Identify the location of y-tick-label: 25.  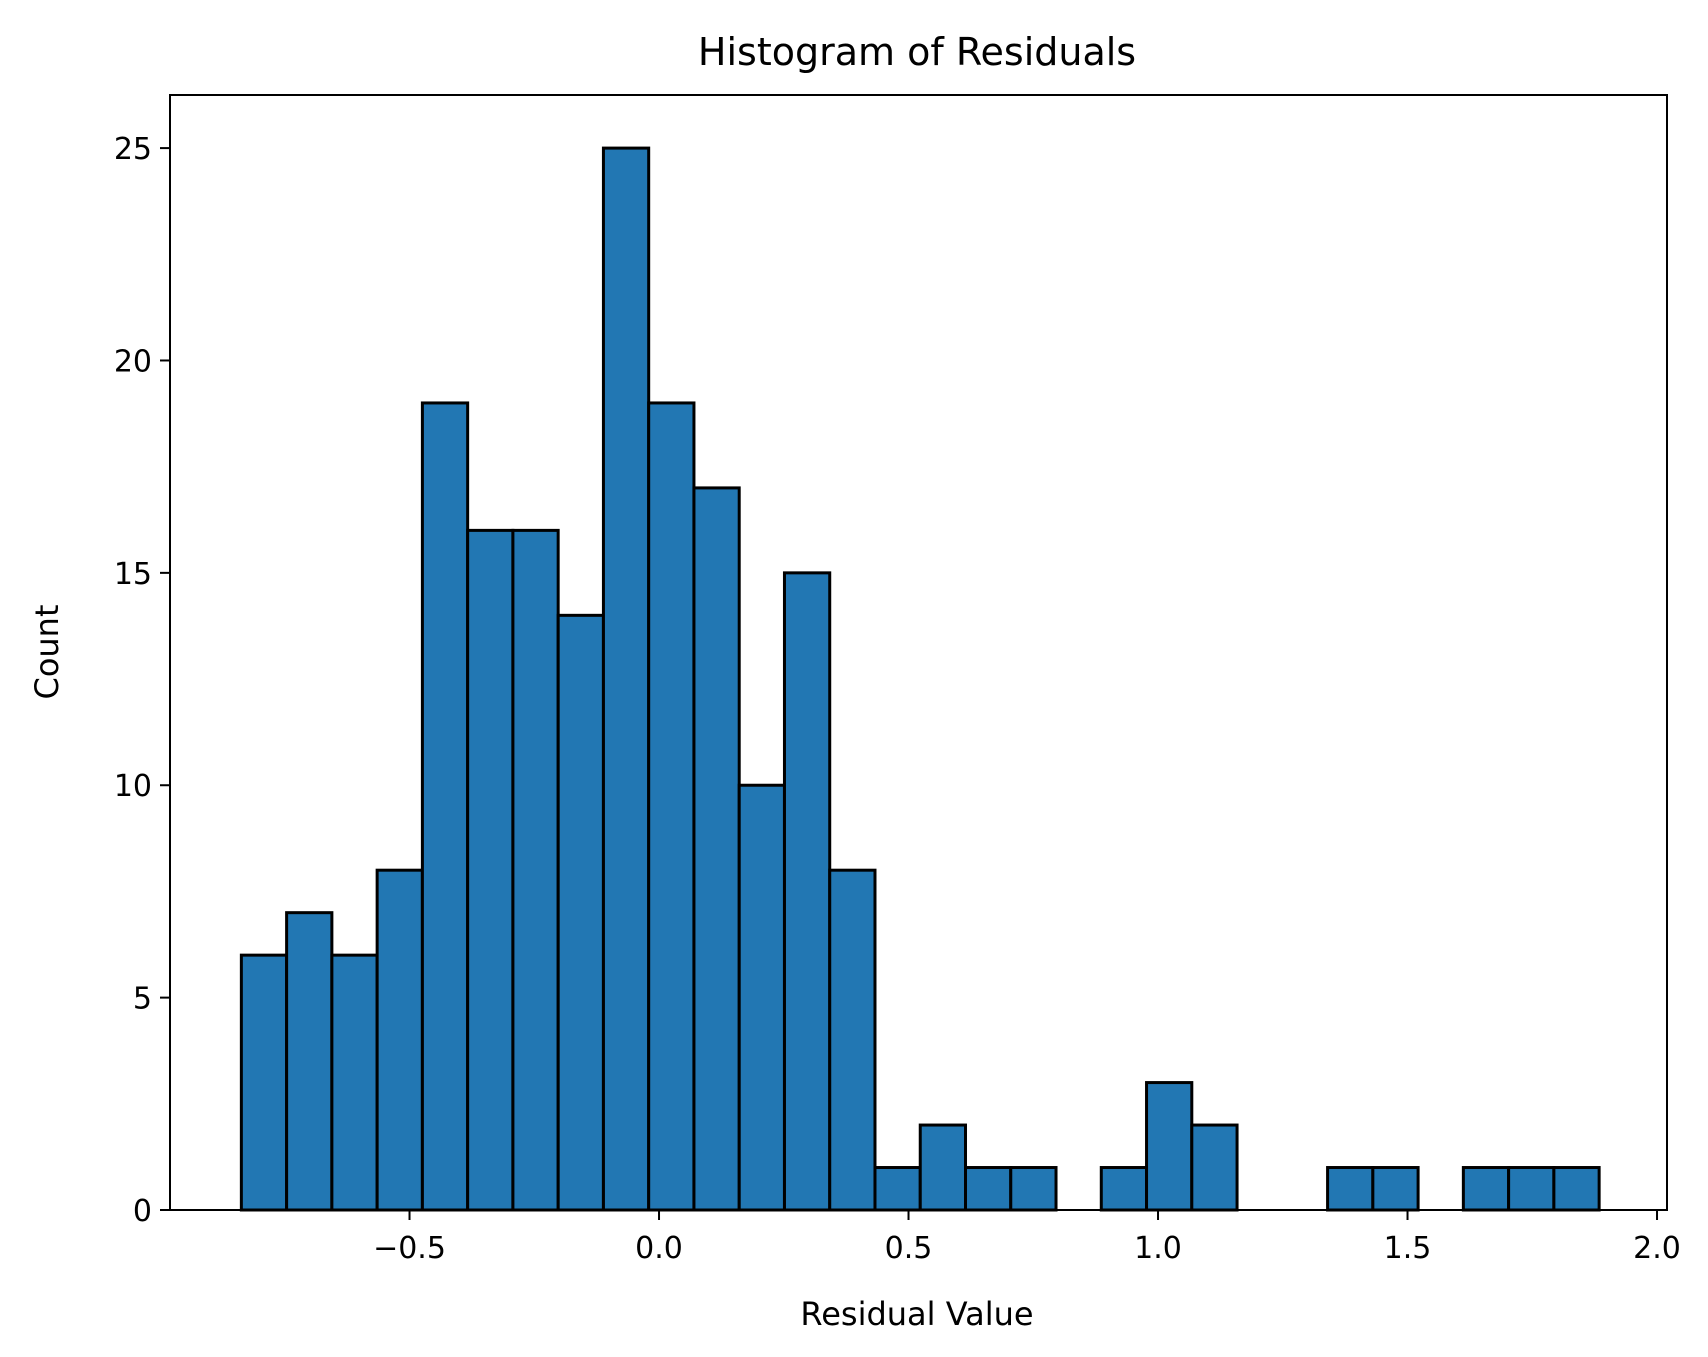
(133, 149).